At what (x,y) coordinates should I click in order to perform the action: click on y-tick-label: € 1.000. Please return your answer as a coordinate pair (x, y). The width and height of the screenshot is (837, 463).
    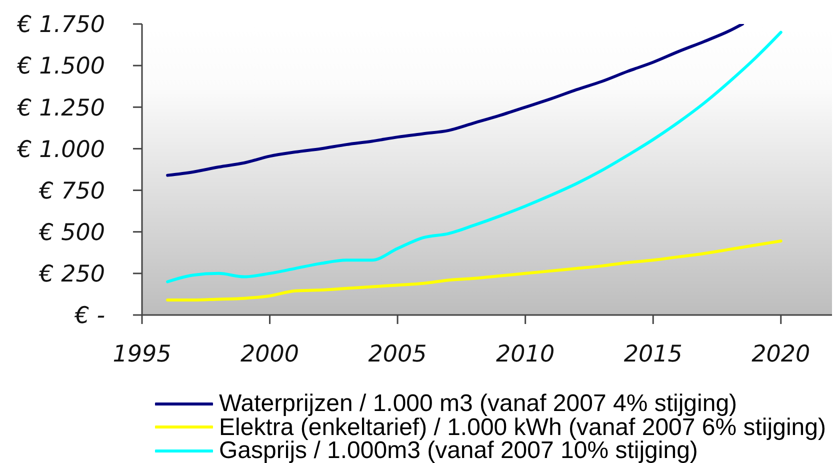
    Looking at the image, I should click on (60, 149).